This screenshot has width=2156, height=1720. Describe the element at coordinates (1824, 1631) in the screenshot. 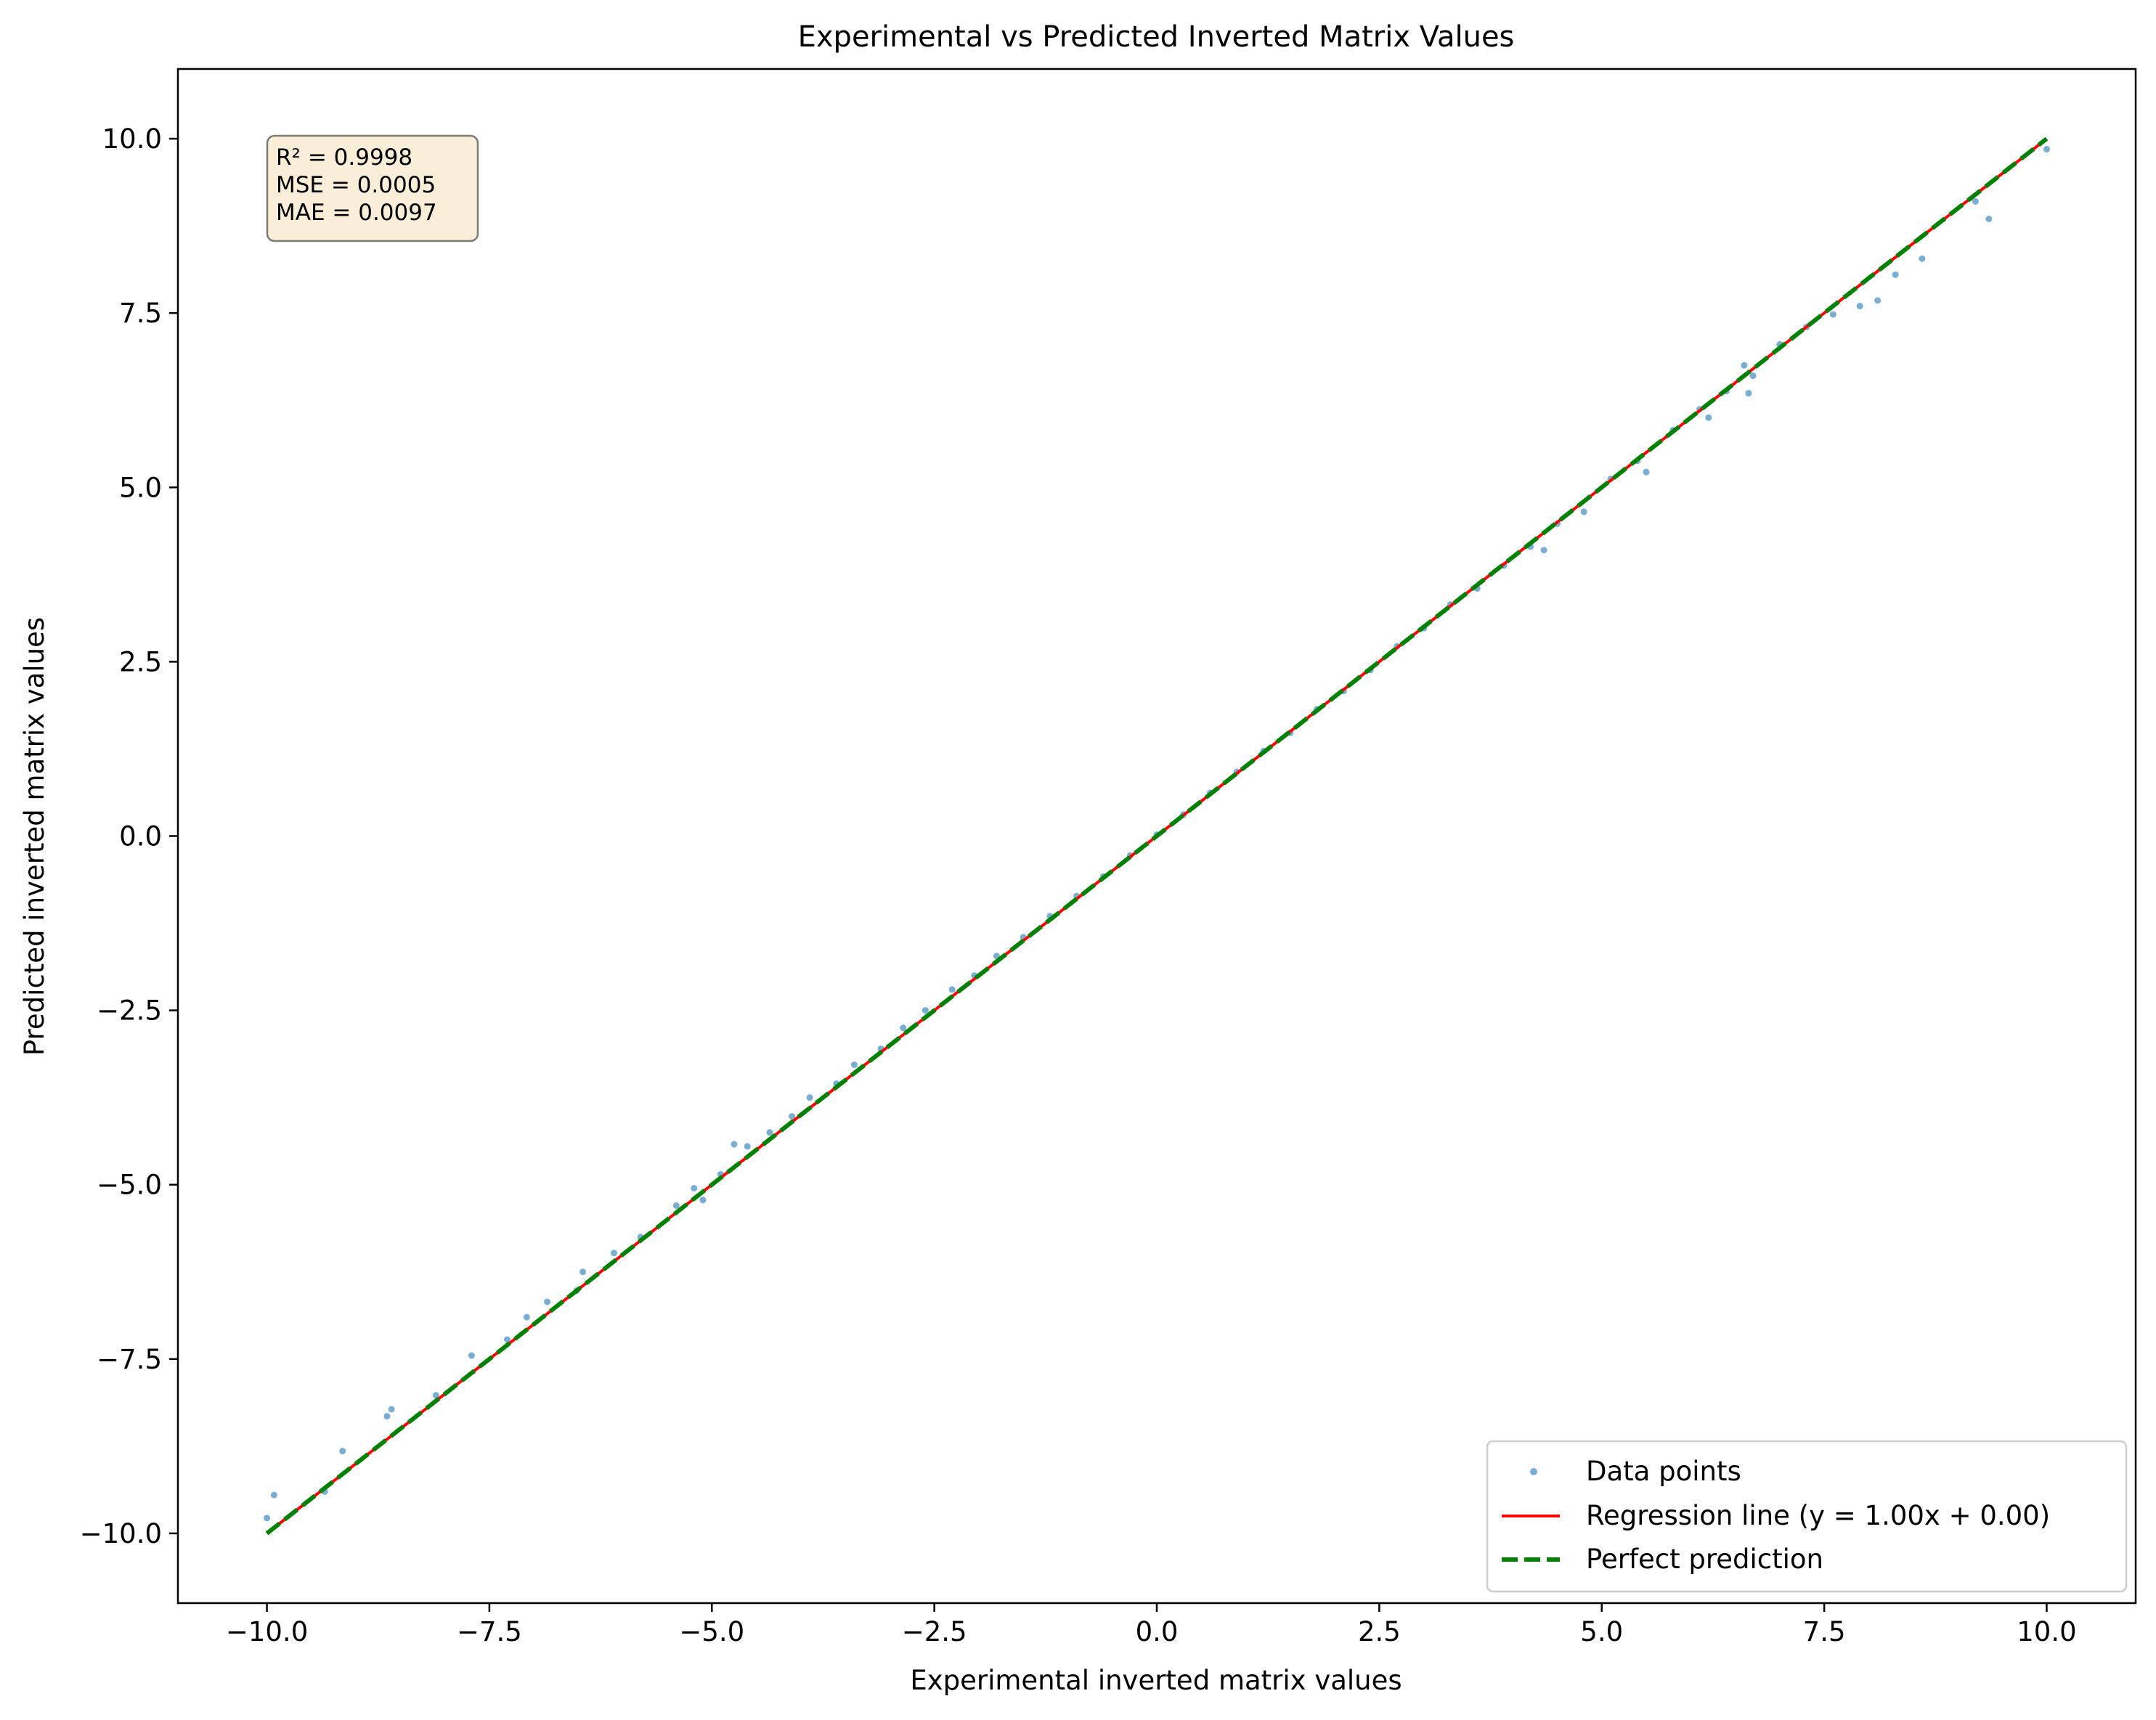

I see `x-tick-label: 7.5` at that location.